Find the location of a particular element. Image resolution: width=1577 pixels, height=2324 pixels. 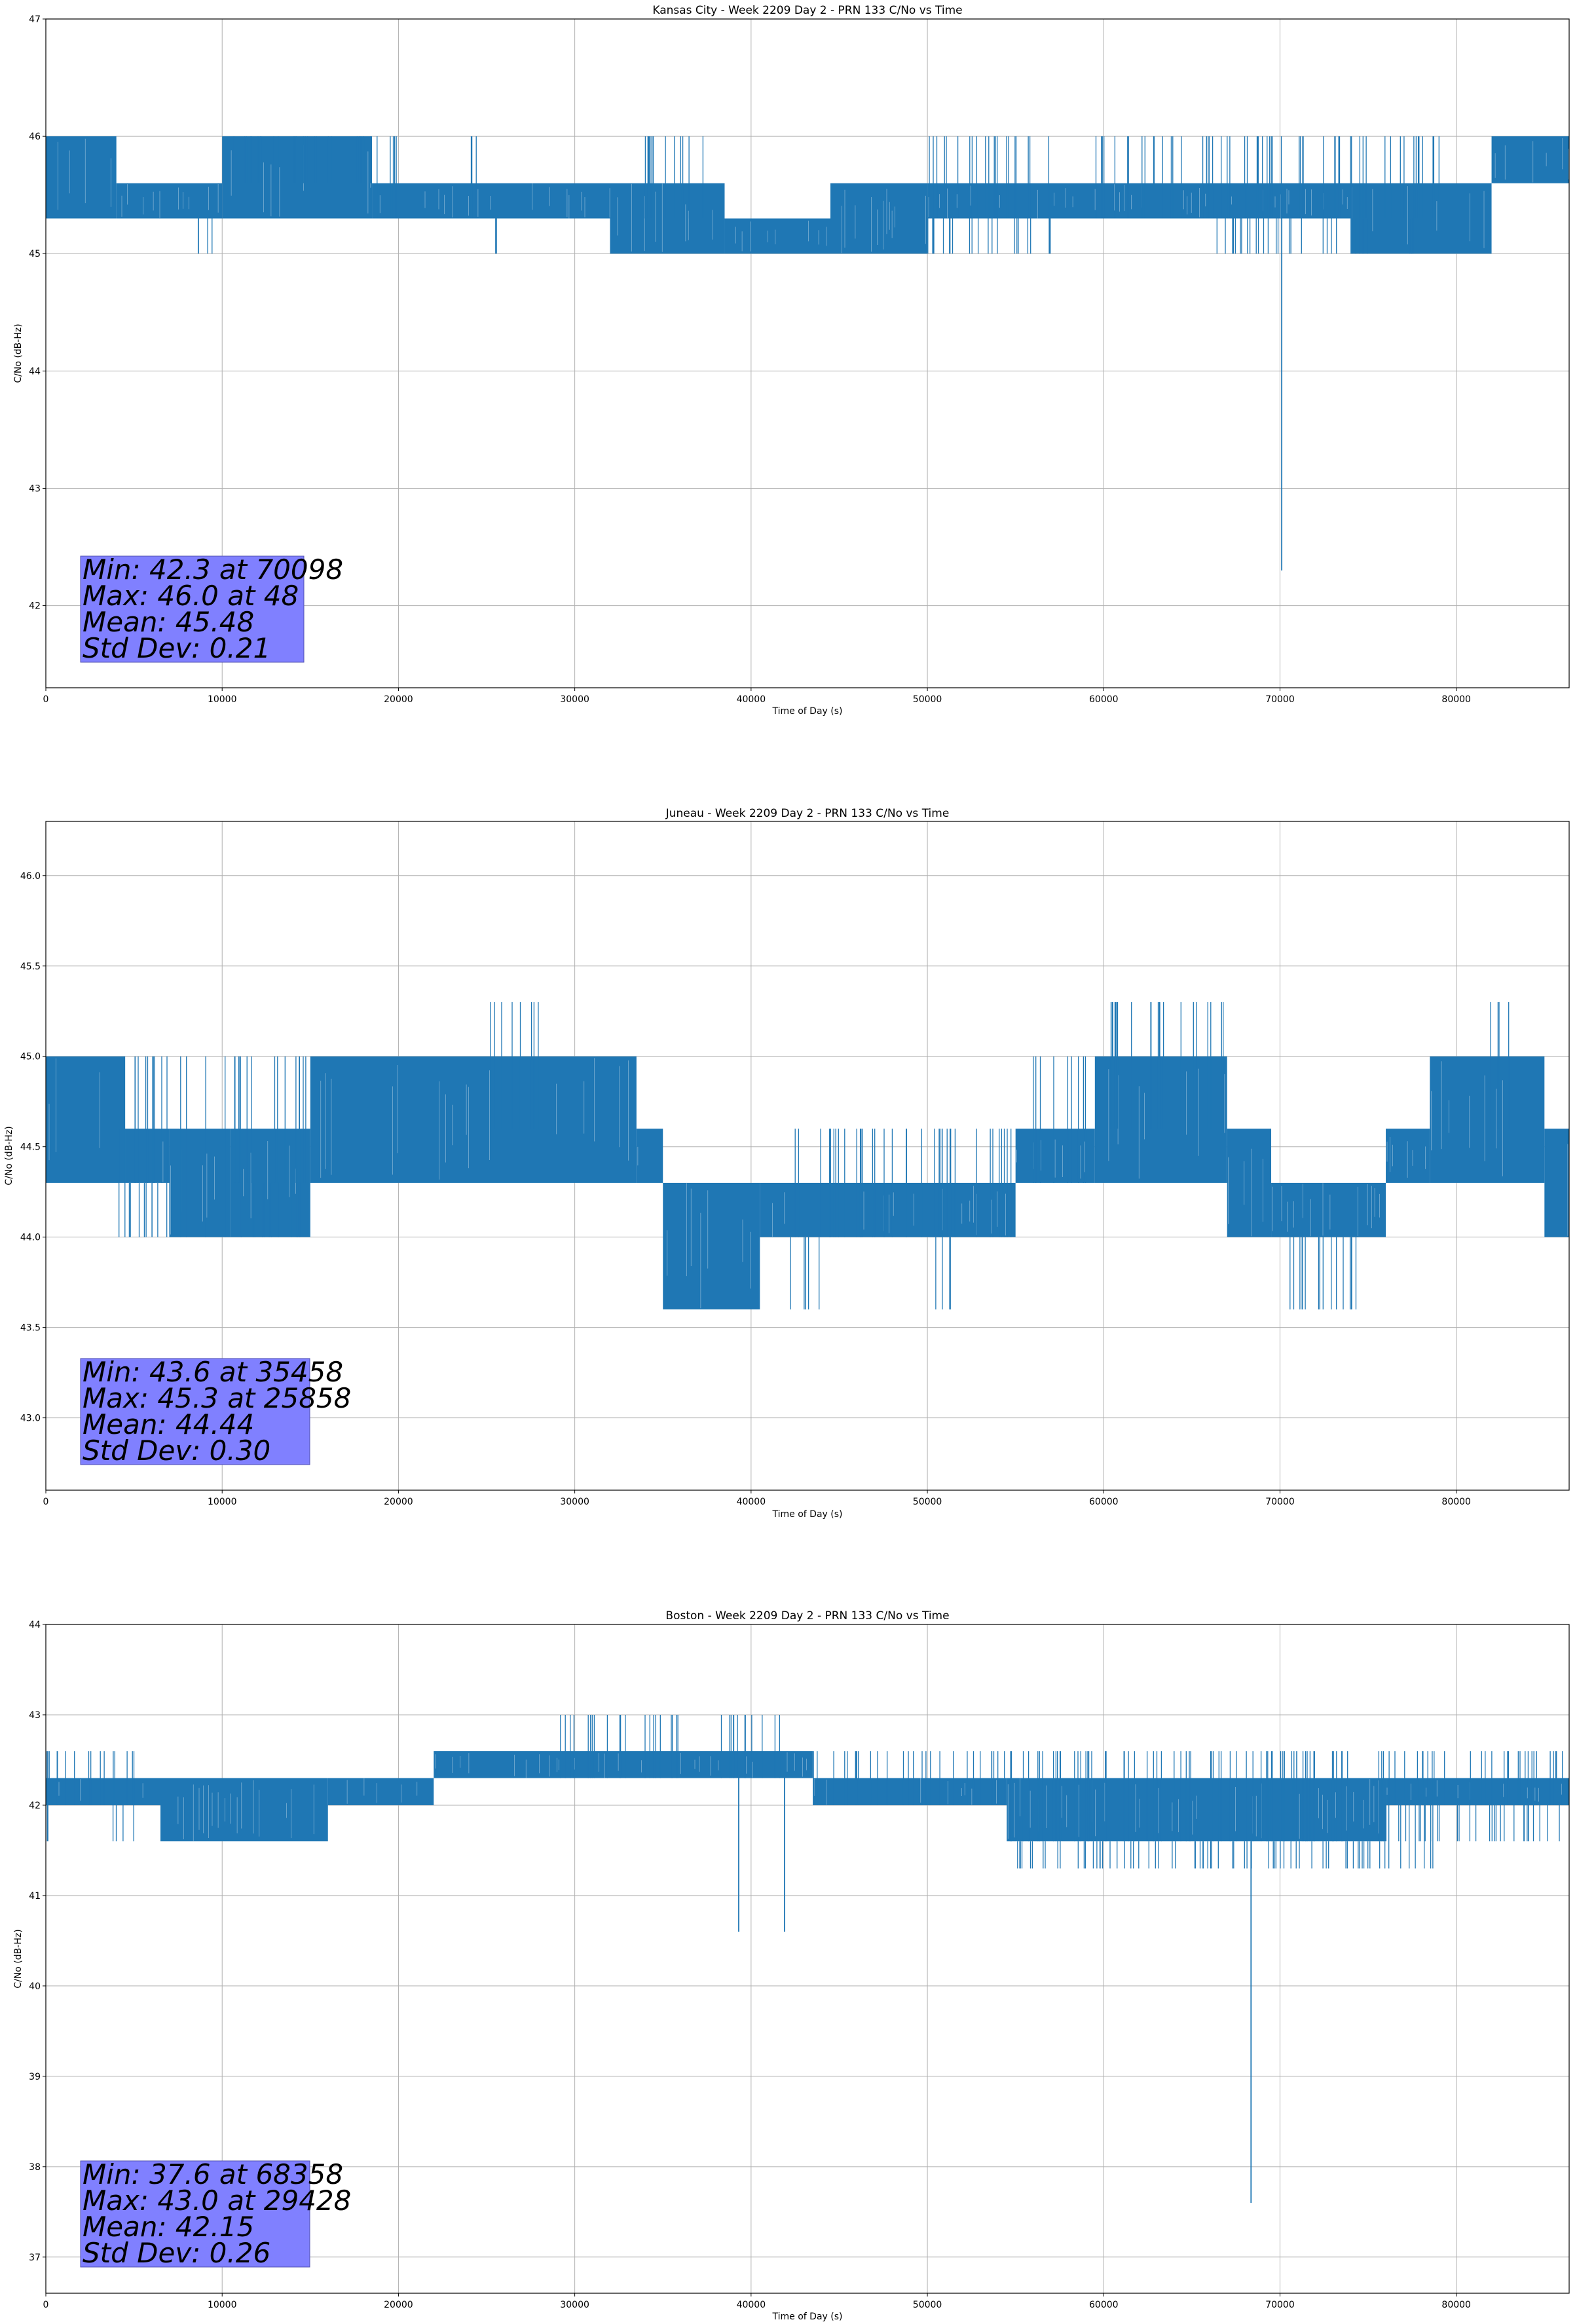

x-tick-label: 70000 is located at coordinates (1280, 699).